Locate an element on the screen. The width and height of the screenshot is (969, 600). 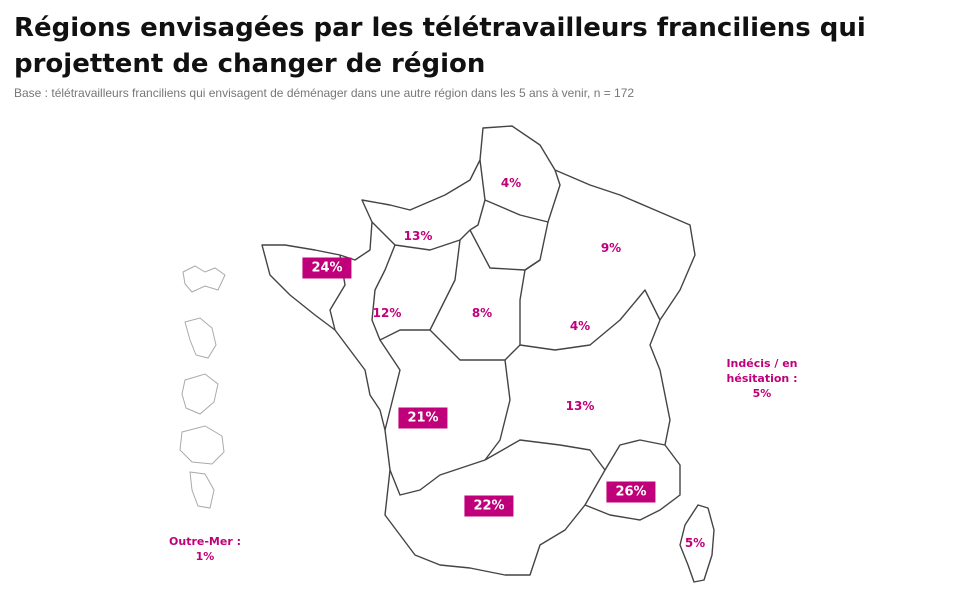
region-label-occitanie: 22% is located at coordinates (489, 506).